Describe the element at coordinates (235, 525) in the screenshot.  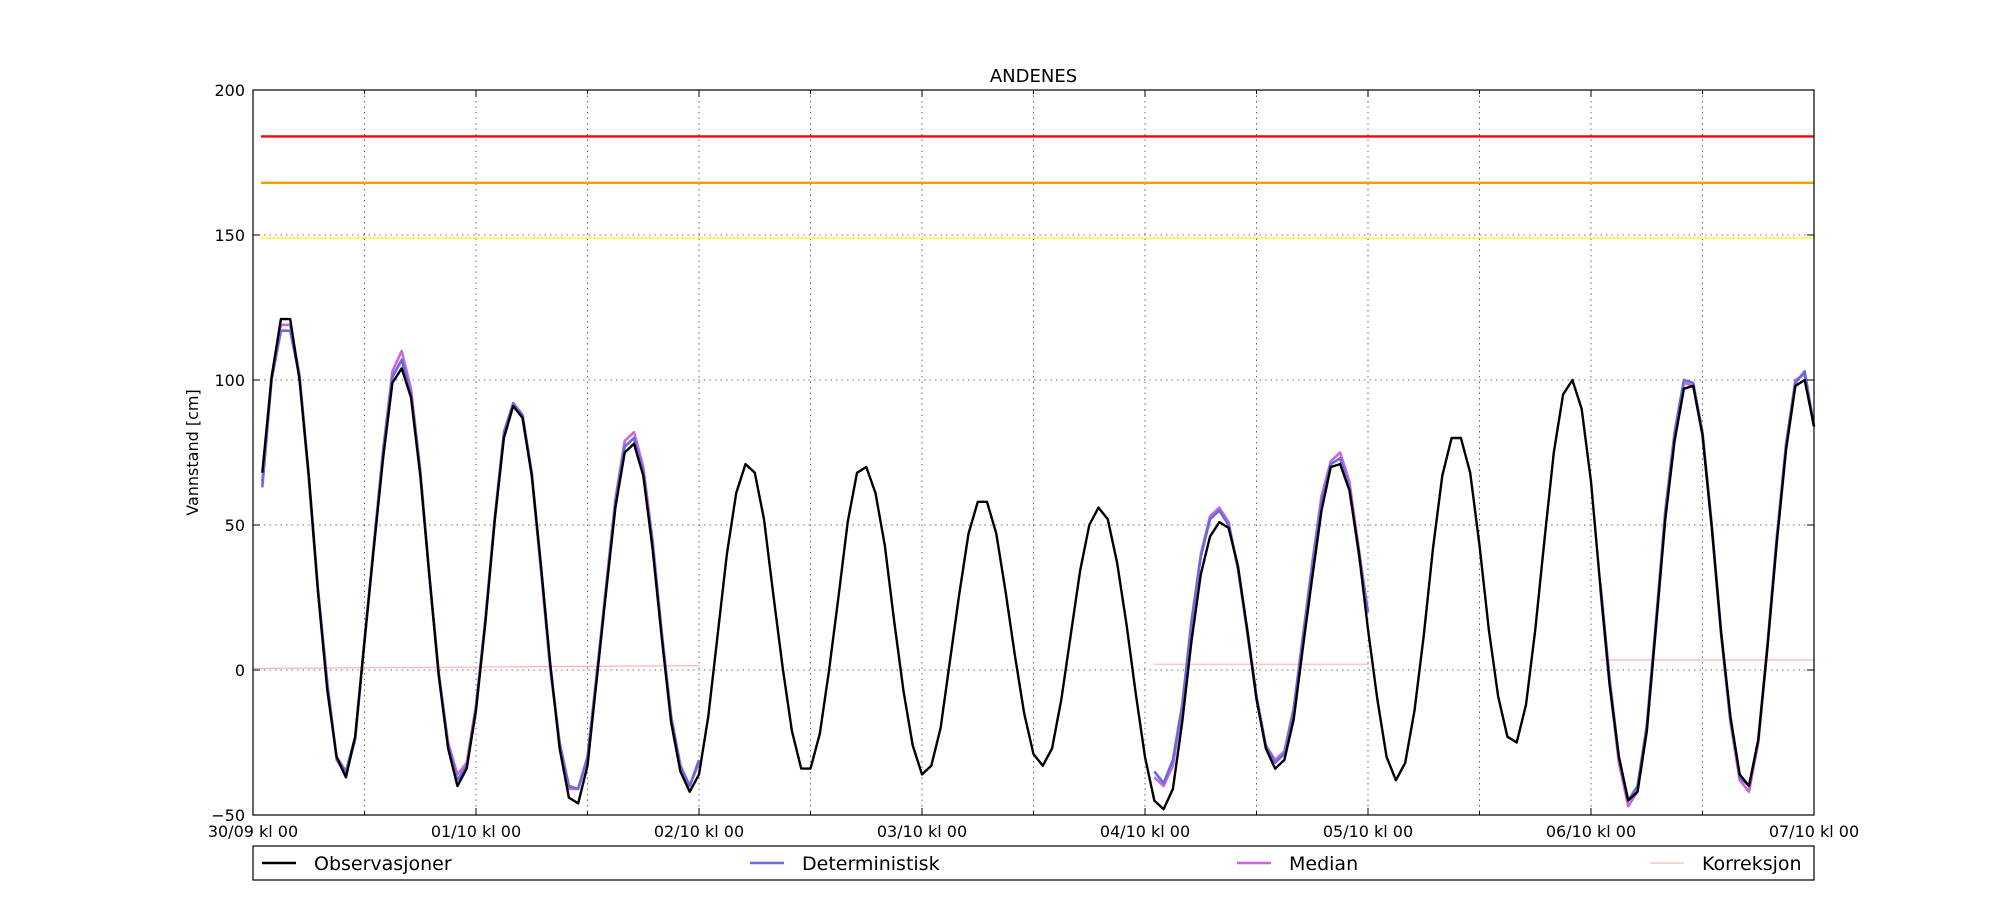
I see `y-tick-label: 50` at that location.